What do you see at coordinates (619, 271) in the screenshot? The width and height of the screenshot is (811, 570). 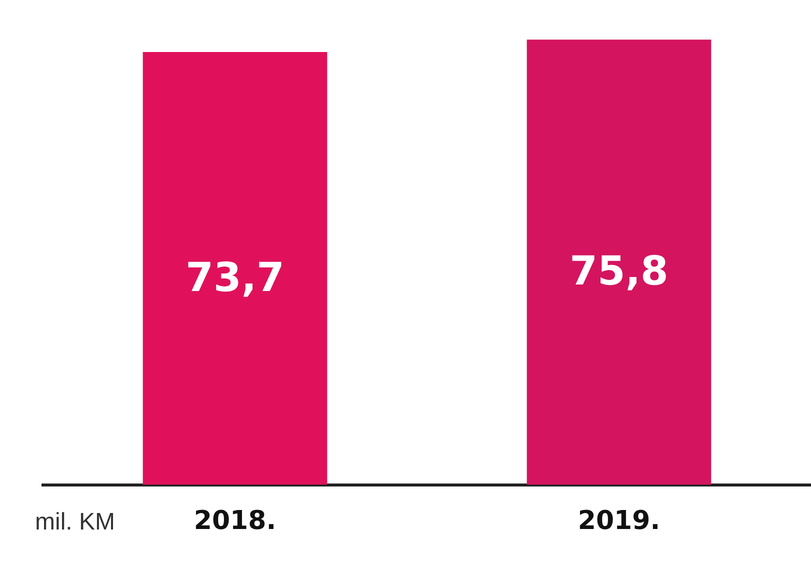 I see `data-label: 75,8` at bounding box center [619, 271].